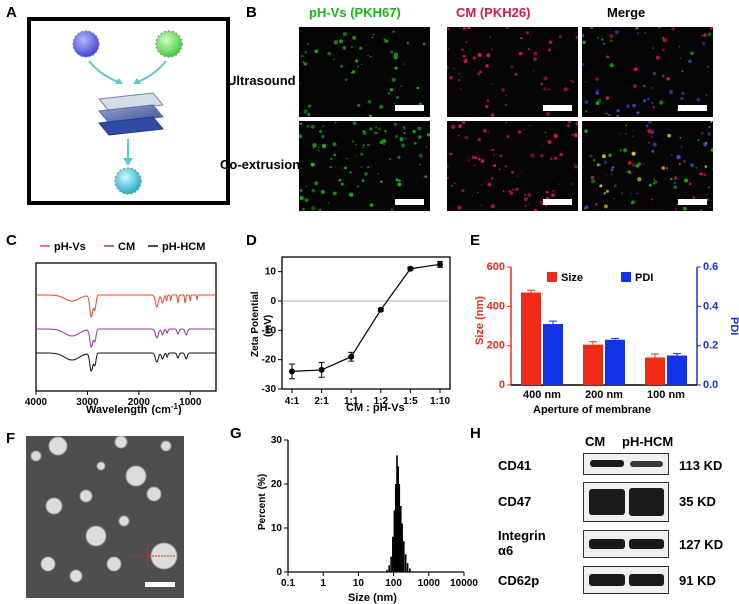  Describe the element at coordinates (190, 402) in the screenshot. I see `svg-text: 1000` at that location.